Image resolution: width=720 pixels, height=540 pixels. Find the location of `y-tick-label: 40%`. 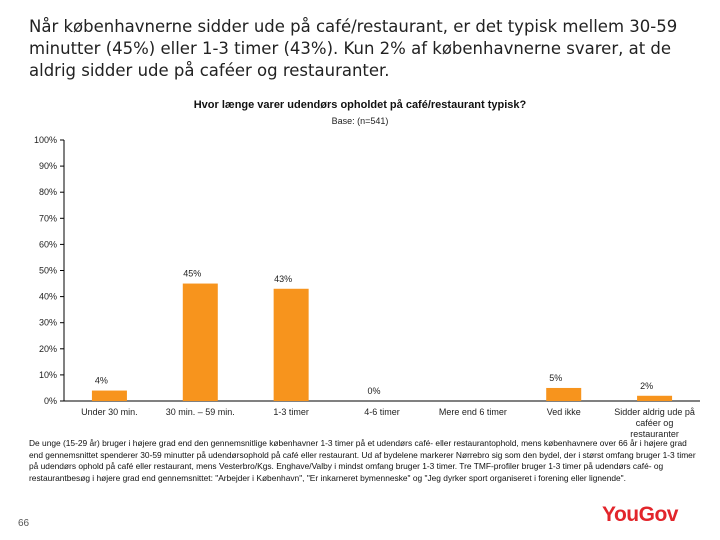

y-tick-label: 40% is located at coordinates (48, 297).